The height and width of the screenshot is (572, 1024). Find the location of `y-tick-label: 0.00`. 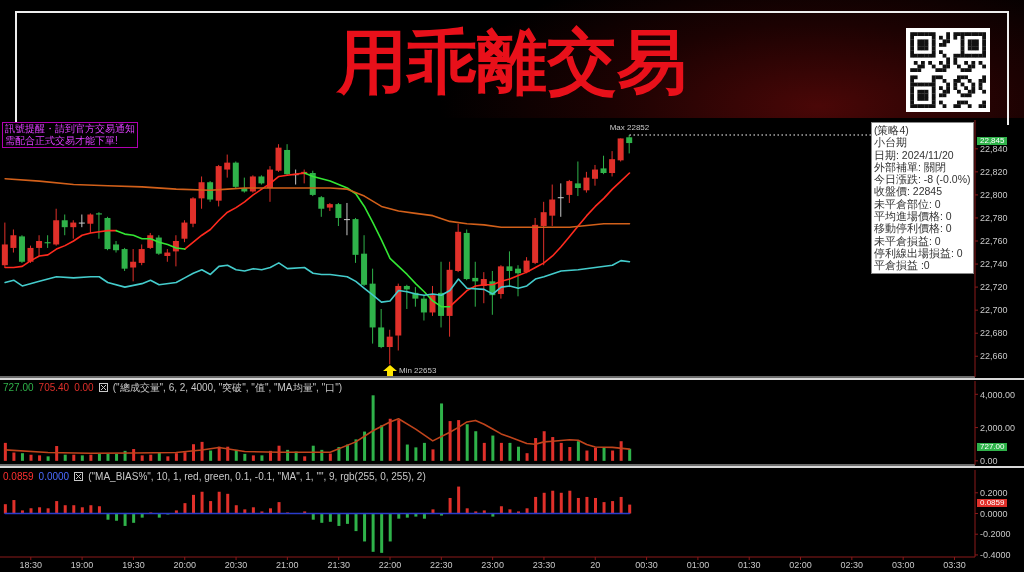

y-tick-label: 0.00 is located at coordinates (989, 461).